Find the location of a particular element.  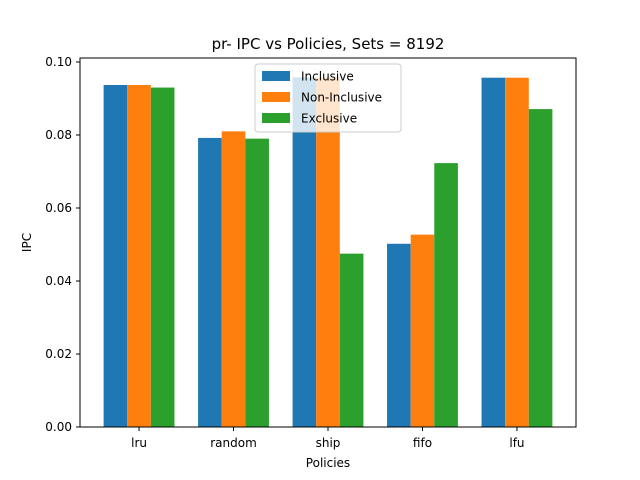

chart-title: pr- IPC vs Policies, Sets = 8192 is located at coordinates (328, 44).